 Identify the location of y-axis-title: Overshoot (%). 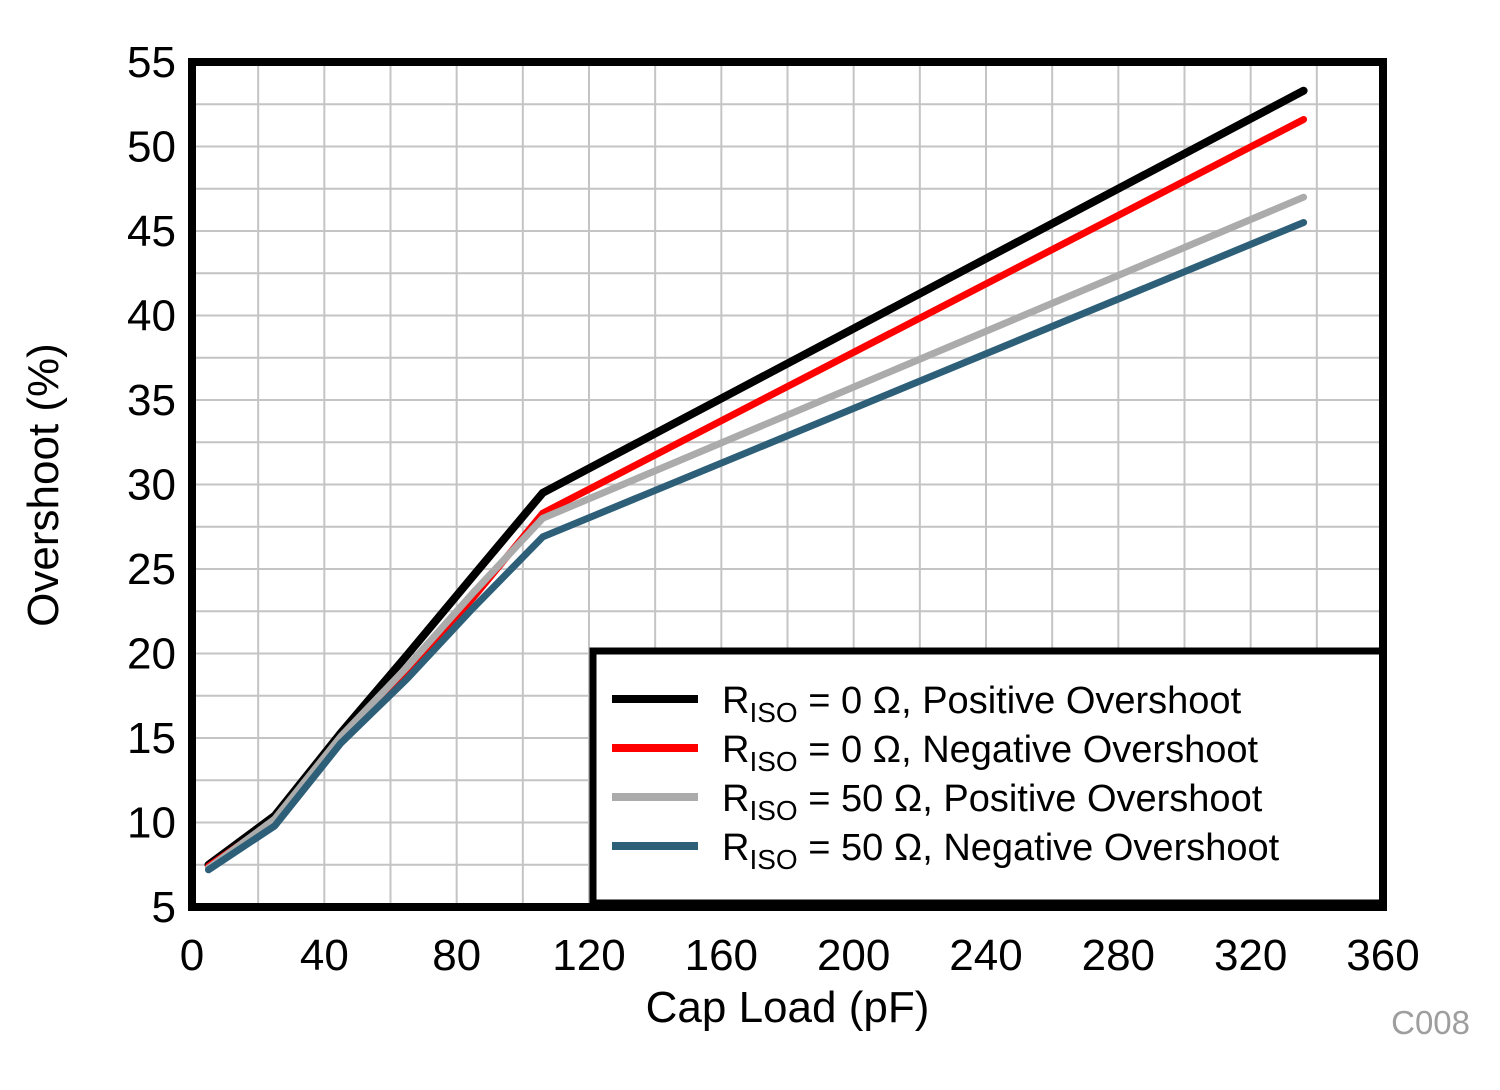
(43, 485).